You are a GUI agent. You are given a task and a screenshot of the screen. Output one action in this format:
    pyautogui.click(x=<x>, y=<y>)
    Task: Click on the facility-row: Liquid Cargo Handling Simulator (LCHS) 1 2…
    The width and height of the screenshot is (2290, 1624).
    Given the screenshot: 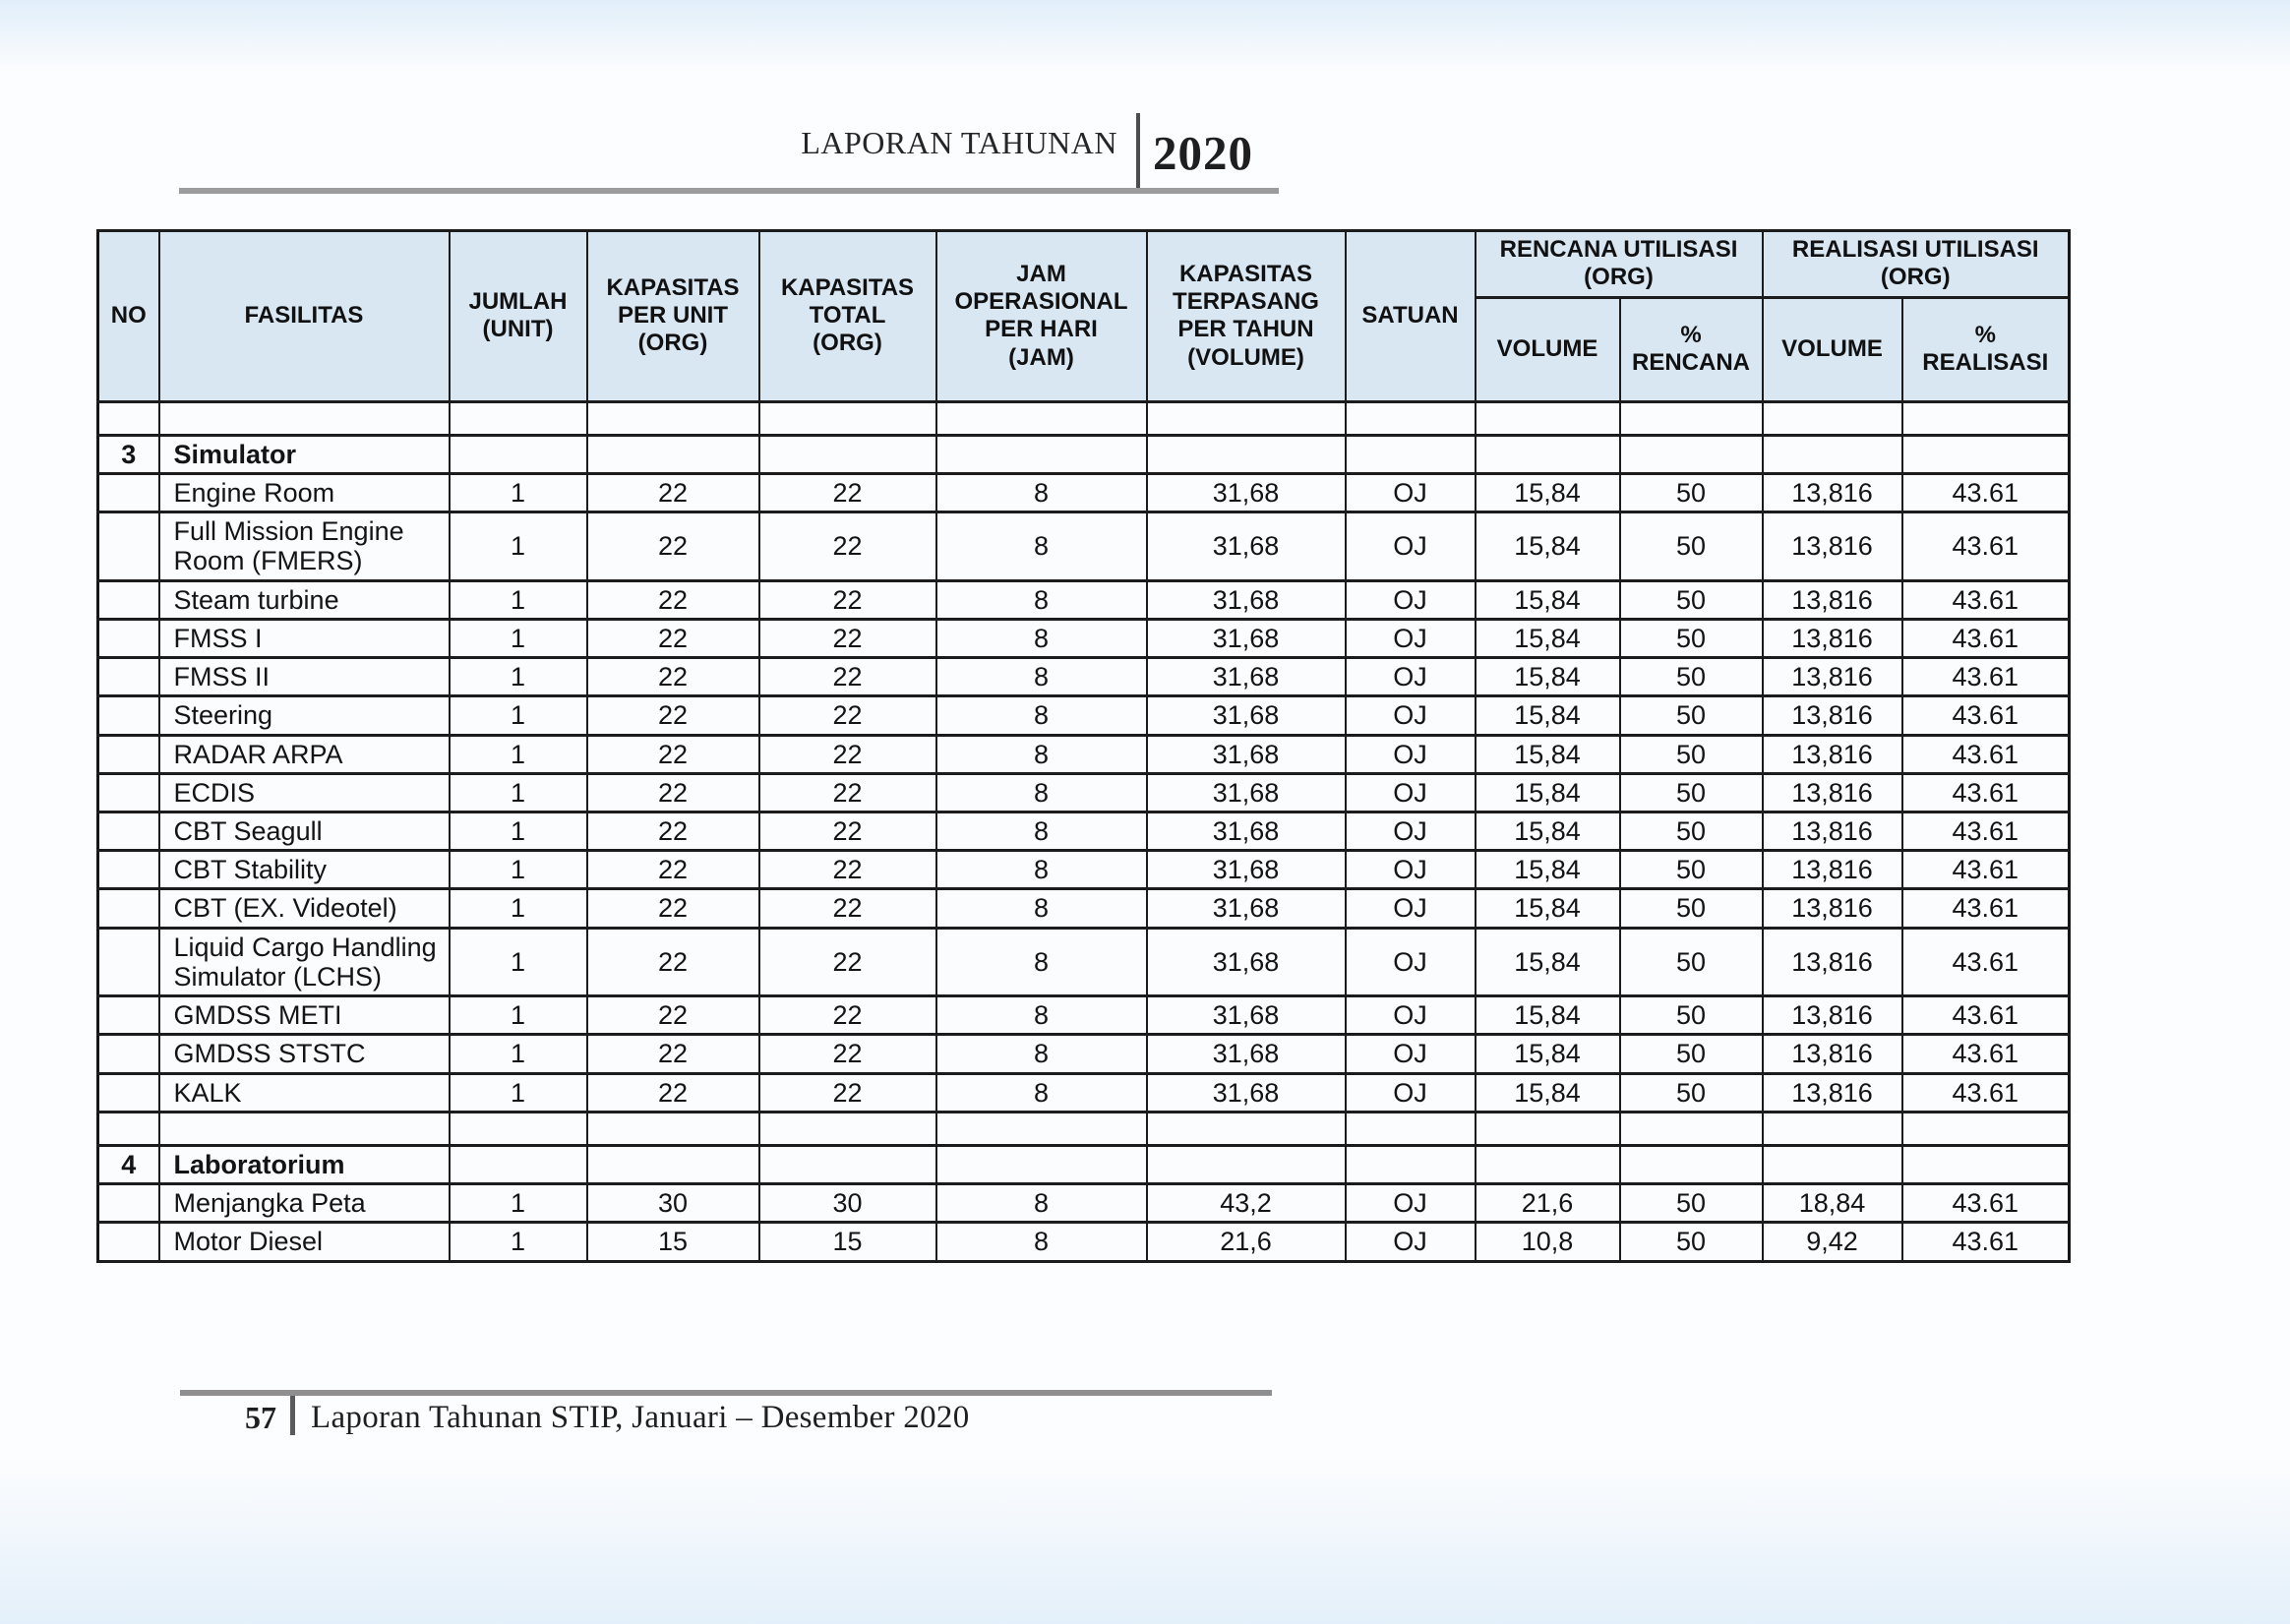 What is the action you would take?
    pyautogui.click(x=1083, y=962)
    